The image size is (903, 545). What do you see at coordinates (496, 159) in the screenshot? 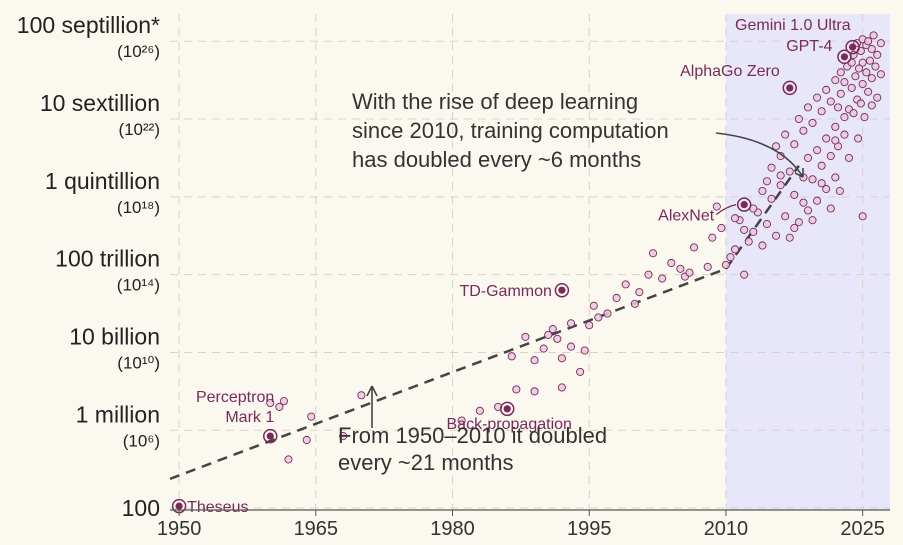
I see `annotation-deep-learning: has doubled every ~6 months` at bounding box center [496, 159].